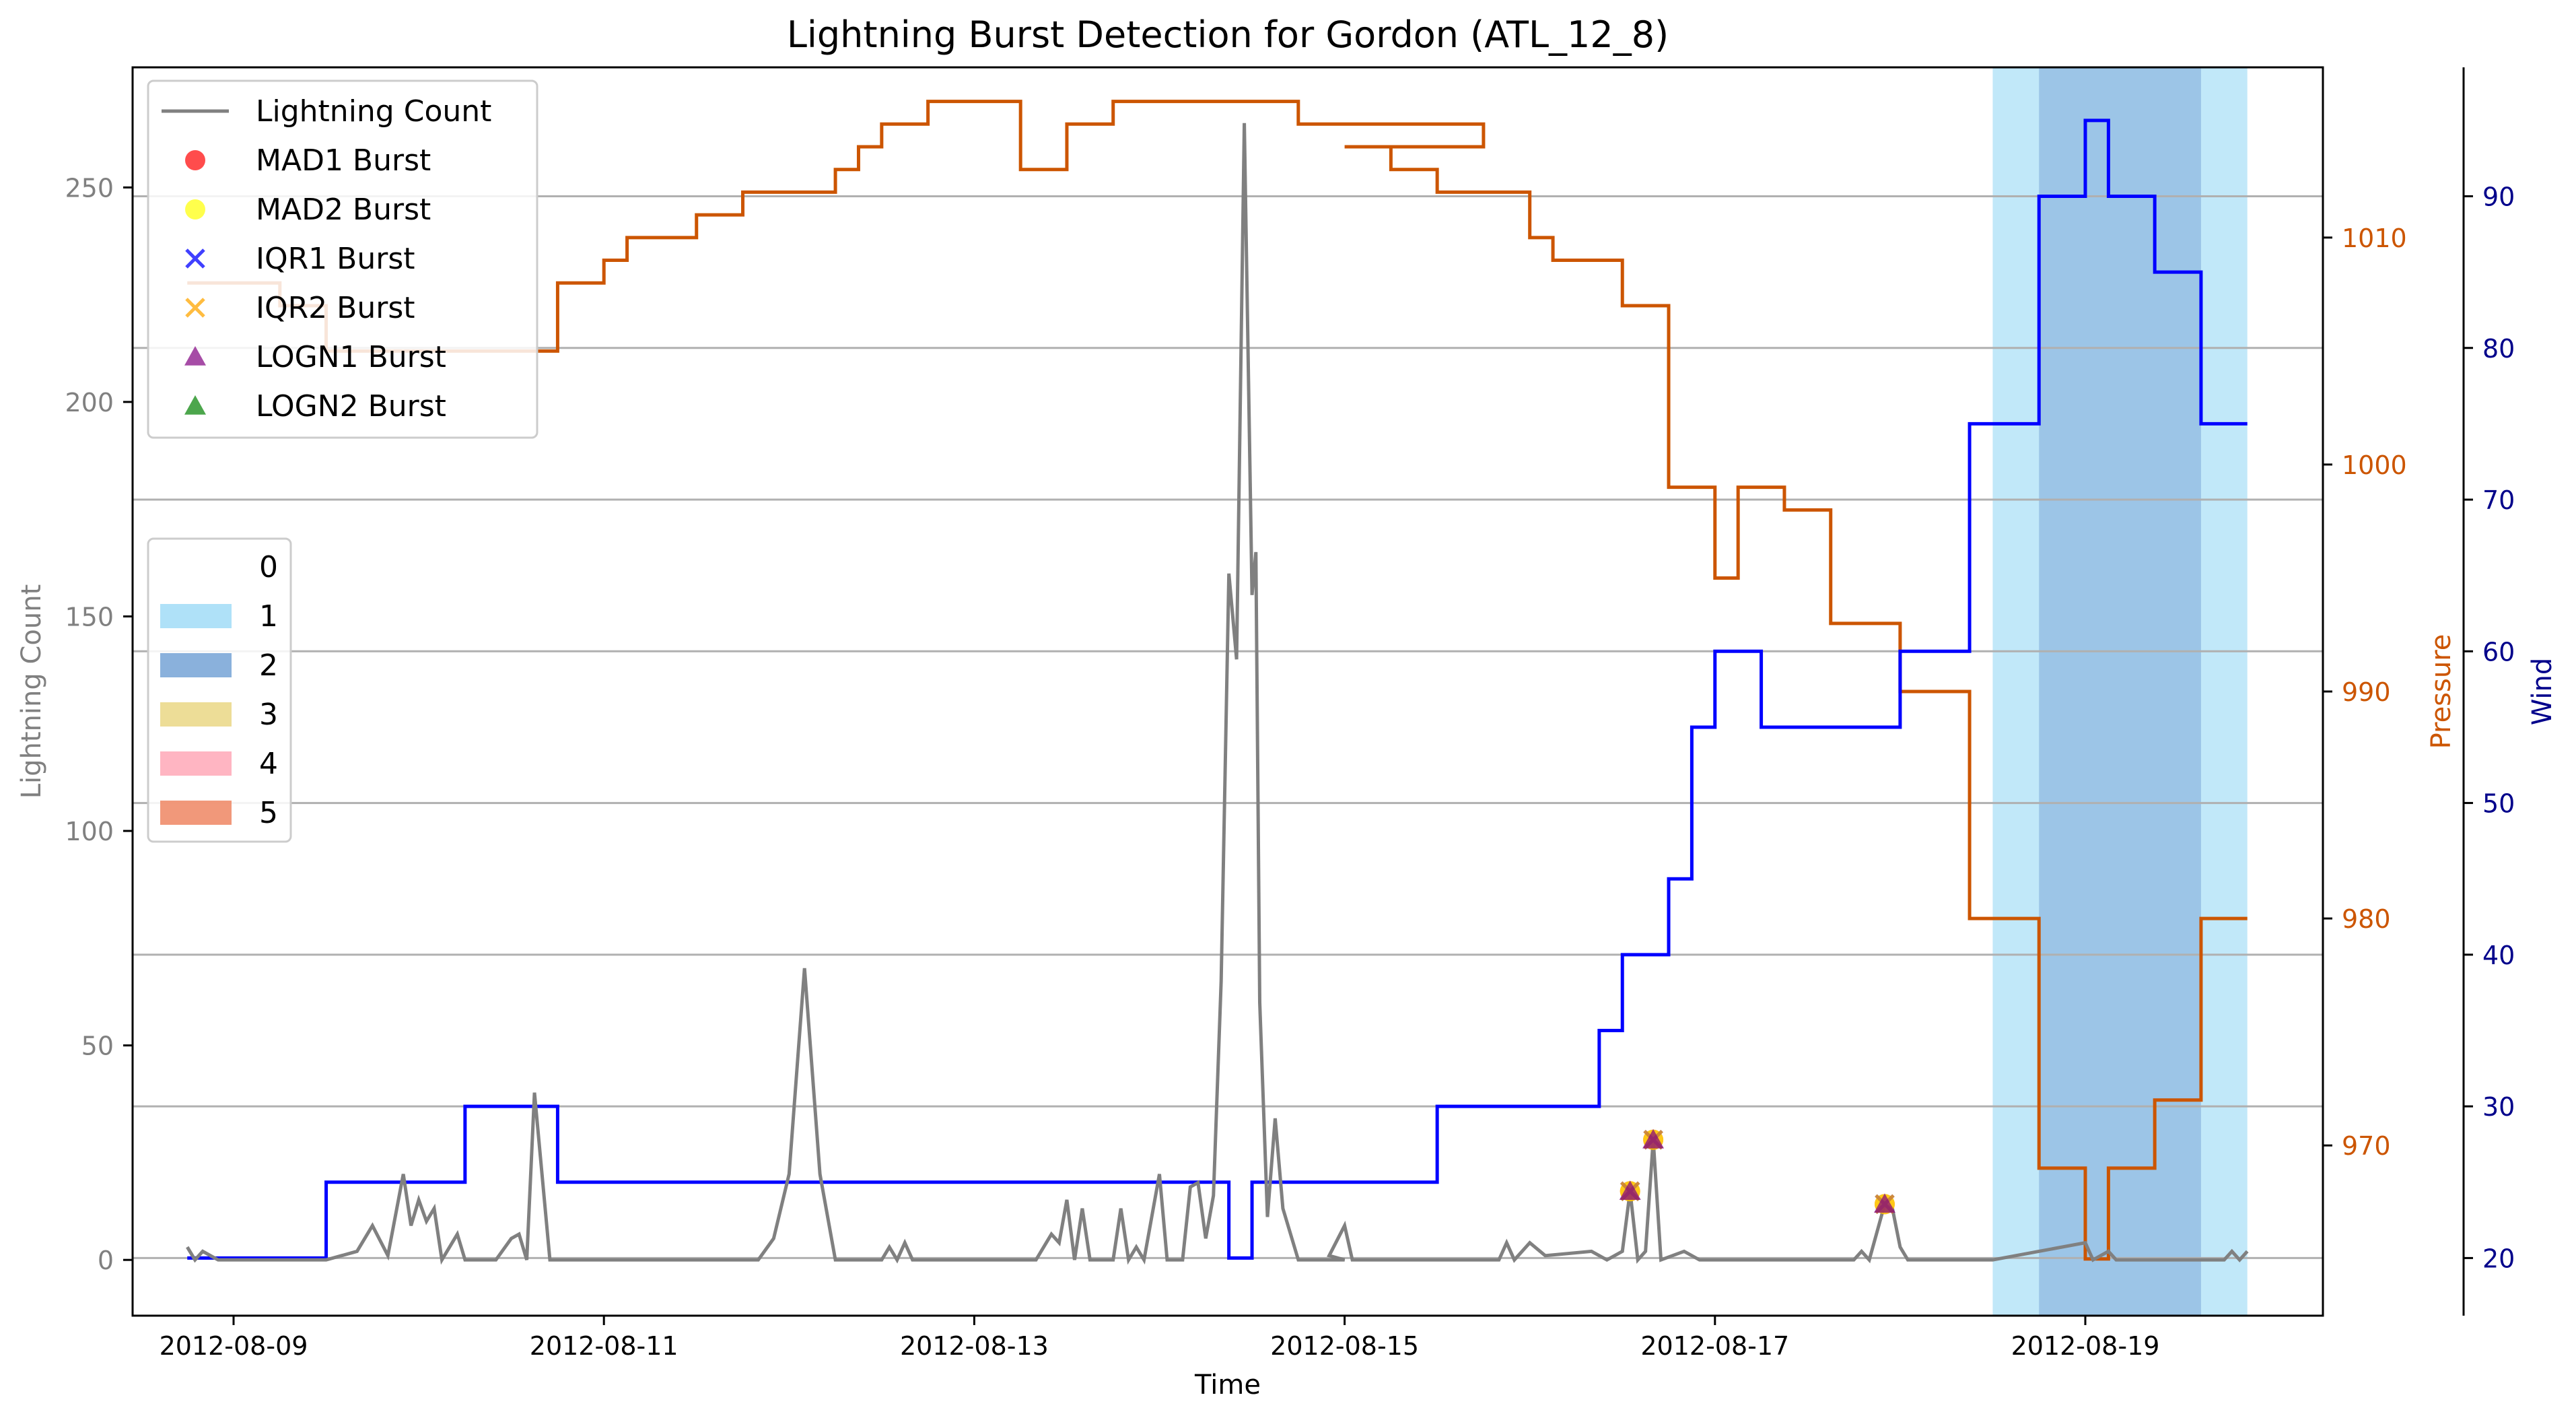 This screenshot has width=2576, height=1416. Describe the element at coordinates (2542, 692) in the screenshot. I see `y-axis-label-wind: Wind` at that location.